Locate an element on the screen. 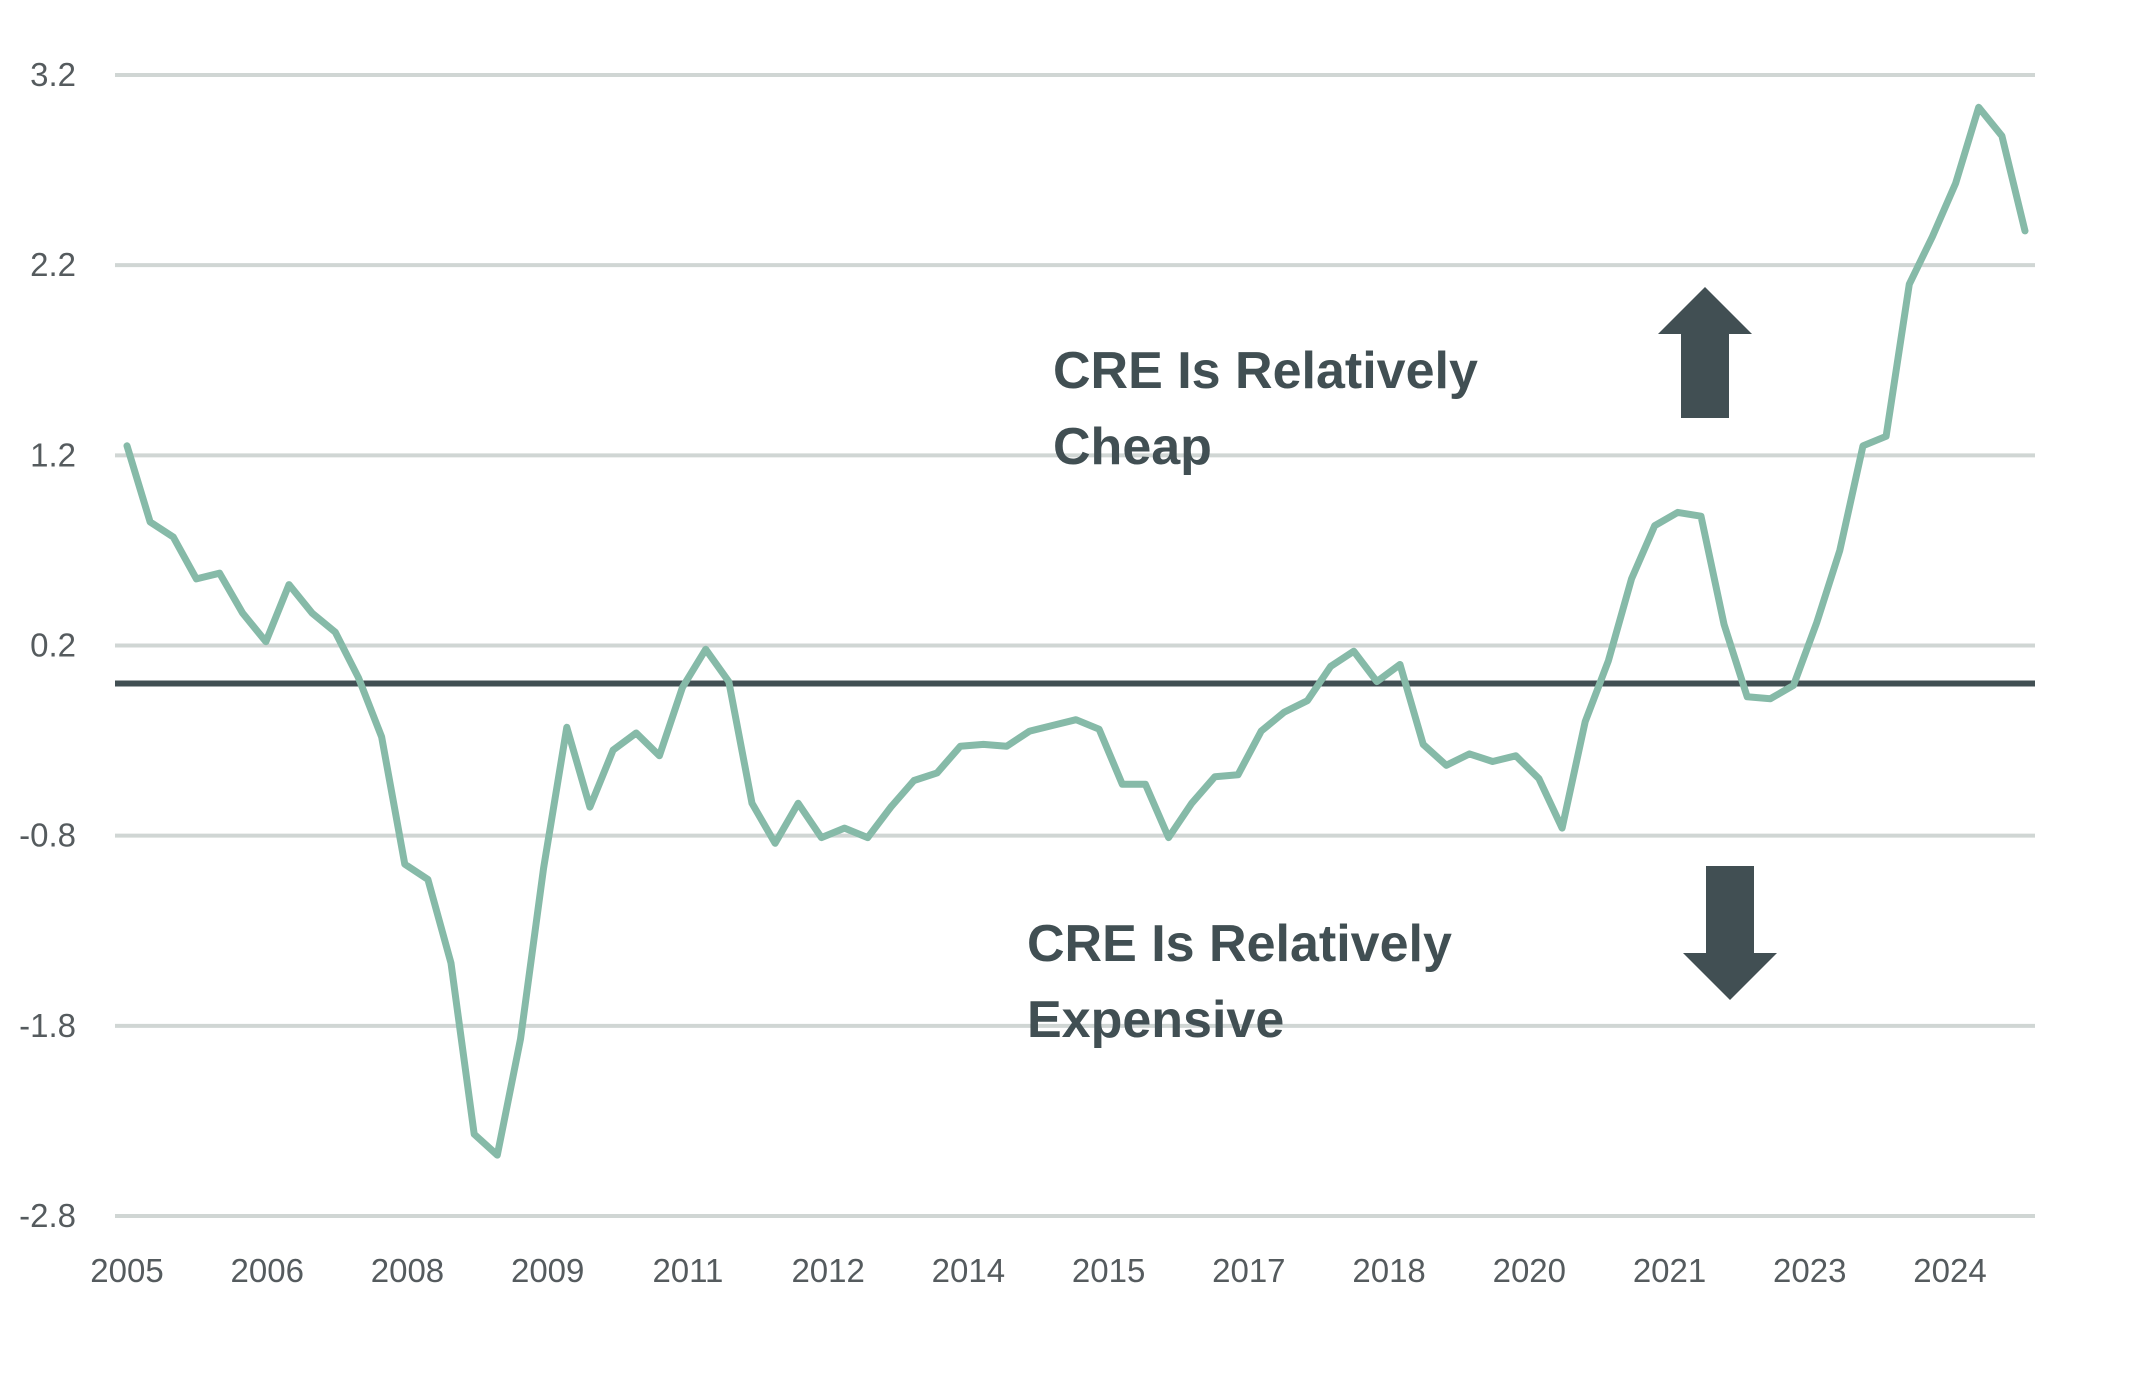 This screenshot has width=2145, height=1383. x-tick-label: 2005 is located at coordinates (126, 1270).